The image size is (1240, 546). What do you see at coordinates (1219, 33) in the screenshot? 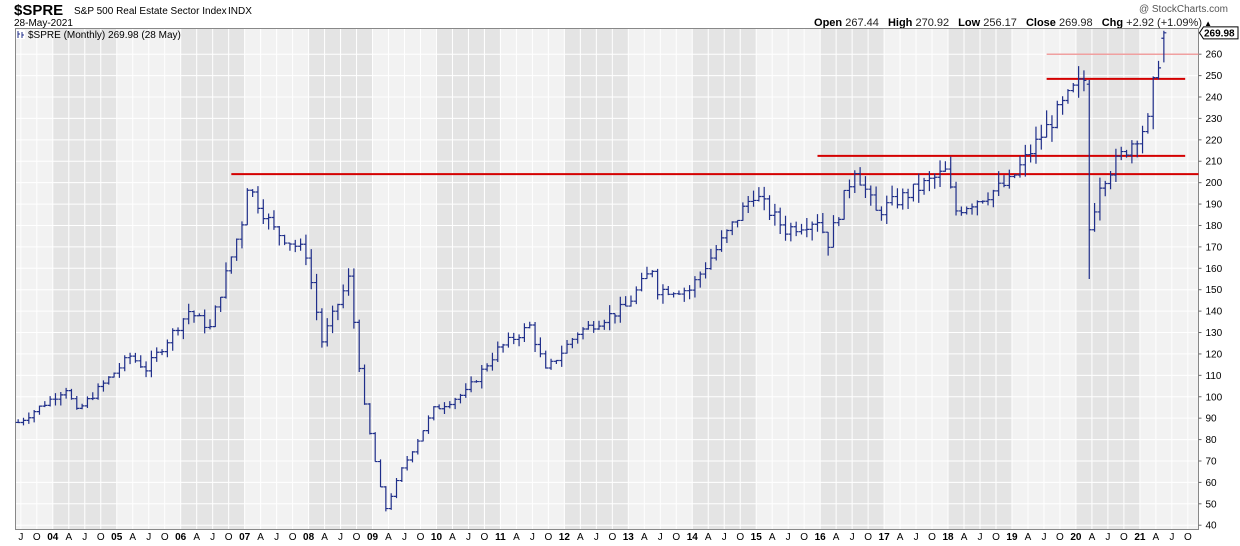
I see `last-price-value: 269.98` at bounding box center [1219, 33].